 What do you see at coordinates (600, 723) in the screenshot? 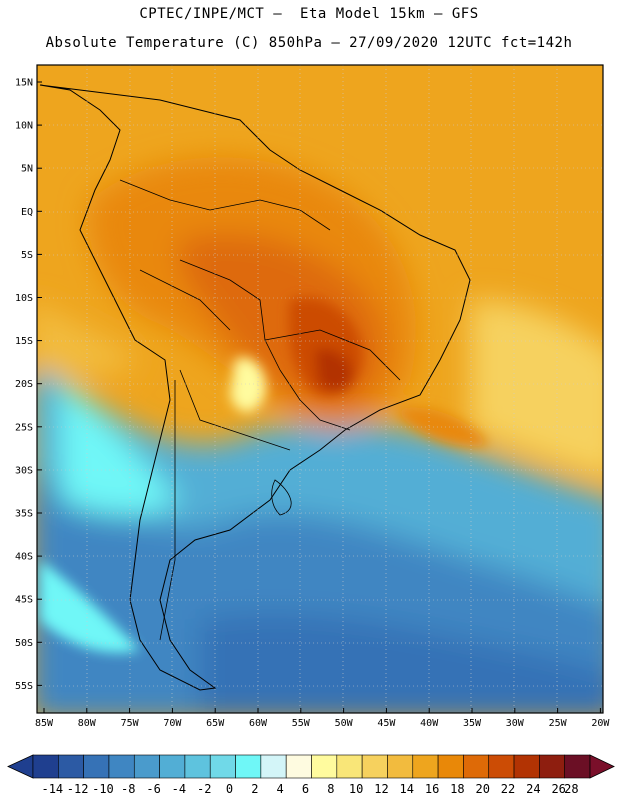
I see `lon-label: 20W` at bounding box center [600, 723].